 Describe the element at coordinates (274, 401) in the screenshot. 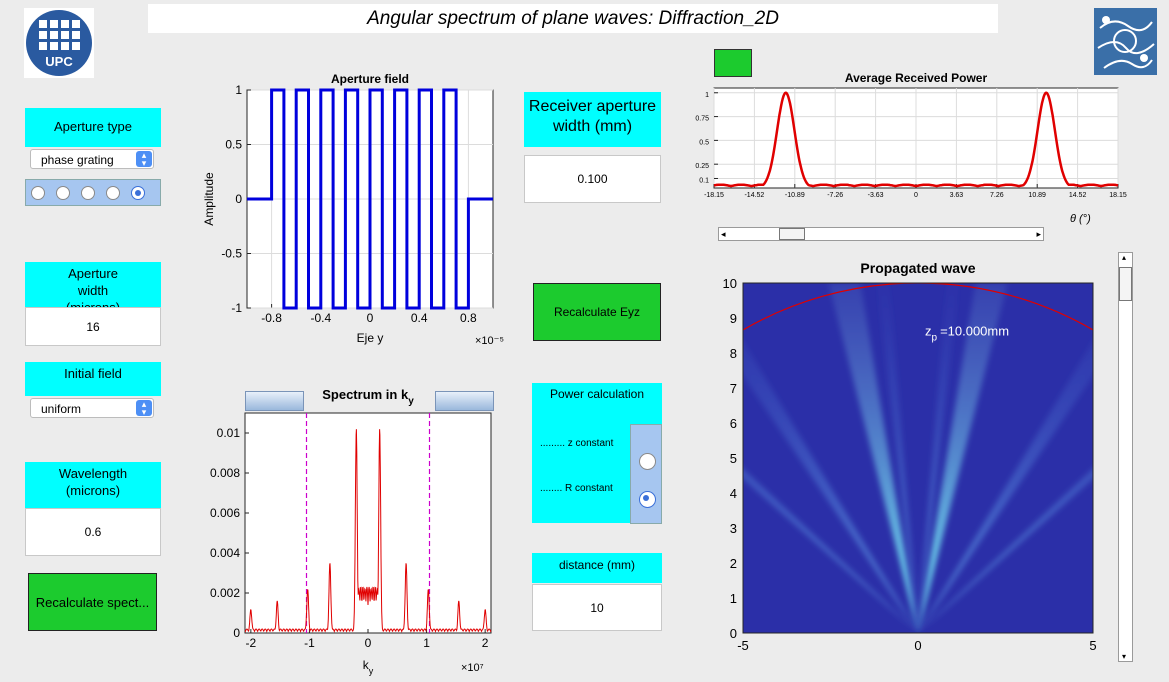

I see `spectrum-left-slider` at that location.